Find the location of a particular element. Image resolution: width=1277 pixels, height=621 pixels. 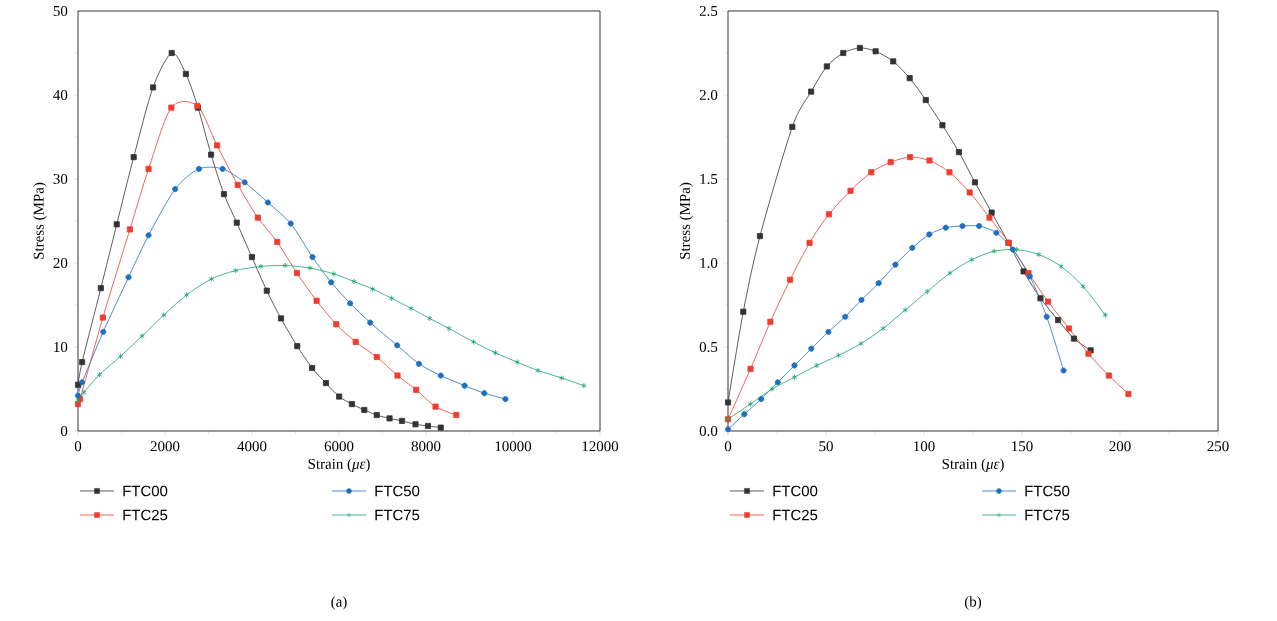

text: (a) is located at coordinates (339, 603).